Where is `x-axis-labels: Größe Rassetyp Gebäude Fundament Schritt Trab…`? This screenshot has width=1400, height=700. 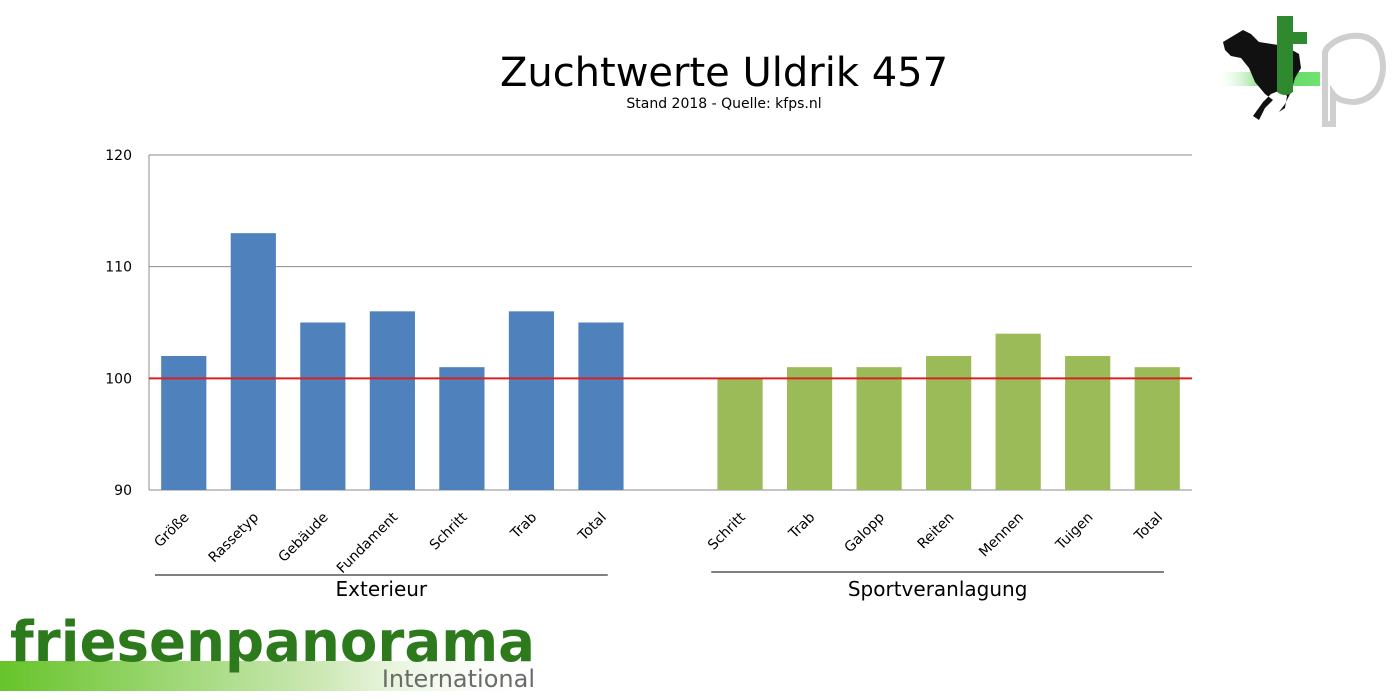 x-axis-labels: Größe Rassetyp Gebäude Fundament Schritt Trab… is located at coordinates (658, 543).